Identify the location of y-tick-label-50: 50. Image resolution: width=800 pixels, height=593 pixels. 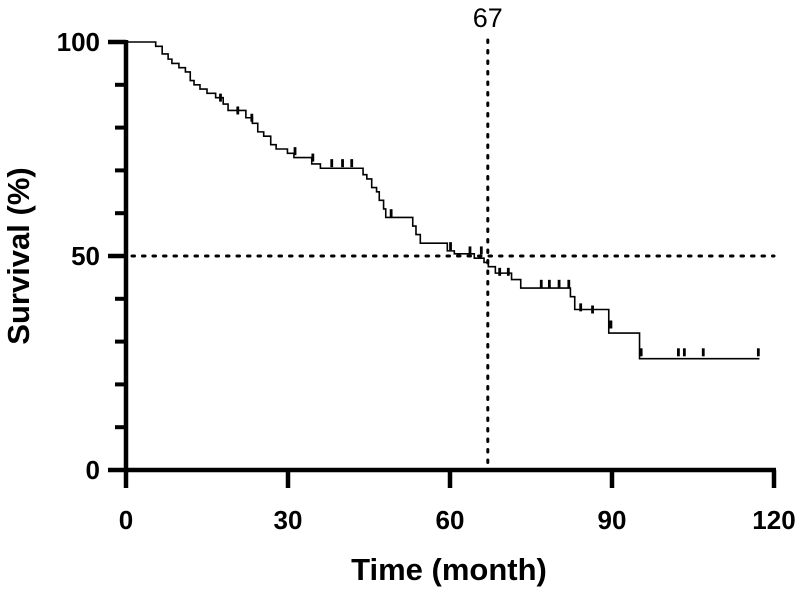
(85, 256).